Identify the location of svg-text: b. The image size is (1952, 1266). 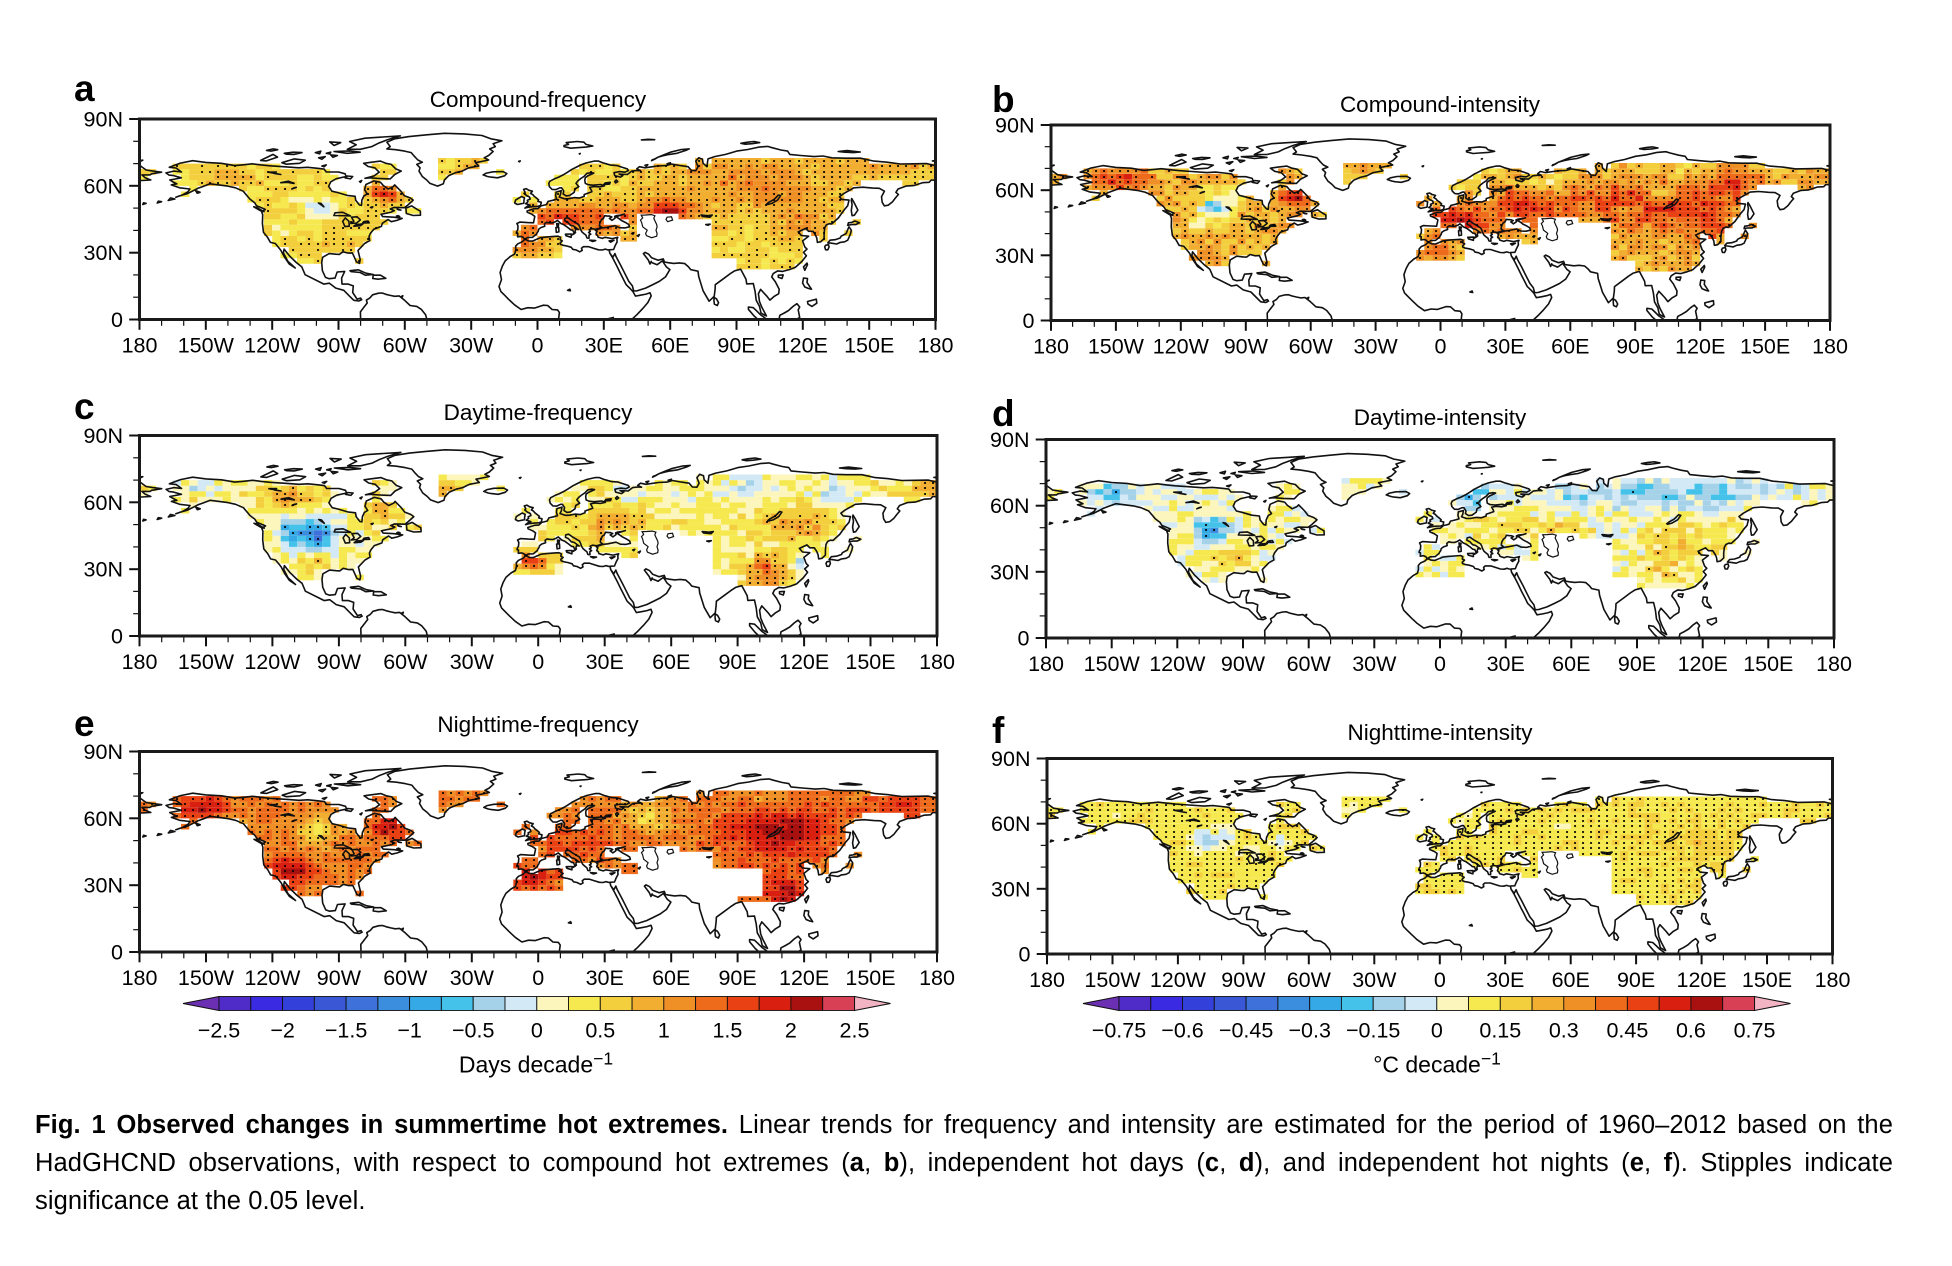
(1003, 99).